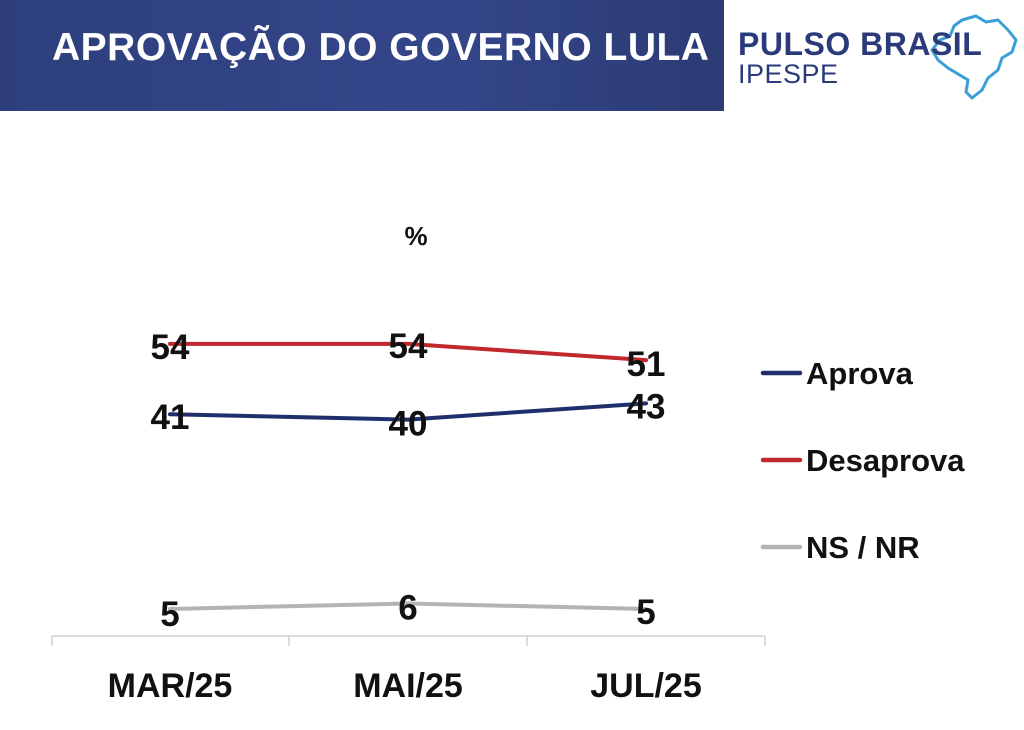 This screenshot has height=730, width=1024. What do you see at coordinates (408, 424) in the screenshot?
I see `data-label-aprova: 40` at bounding box center [408, 424].